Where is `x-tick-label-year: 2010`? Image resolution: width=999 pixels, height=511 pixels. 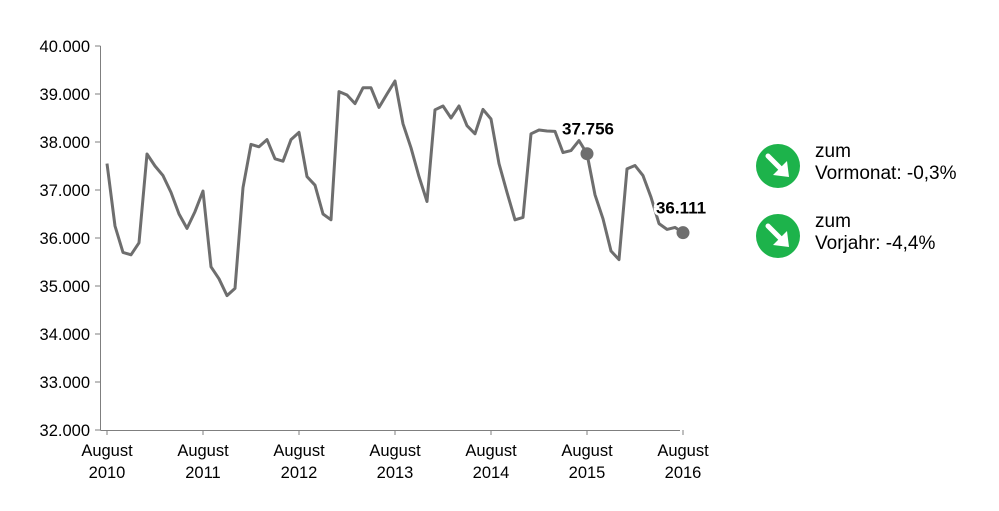 x-tick-label-year: 2010 is located at coordinates (107, 473).